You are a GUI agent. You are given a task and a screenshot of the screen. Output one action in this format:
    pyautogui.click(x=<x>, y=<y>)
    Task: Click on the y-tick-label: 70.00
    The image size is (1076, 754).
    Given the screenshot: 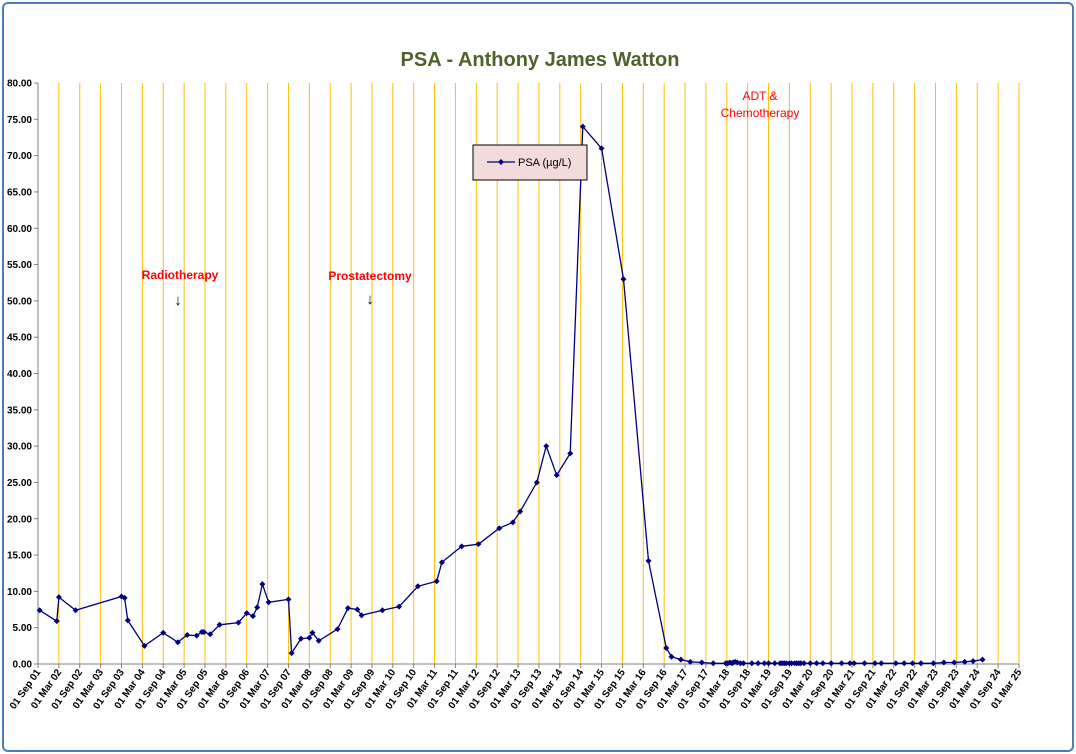 What is the action you would take?
    pyautogui.click(x=19, y=156)
    